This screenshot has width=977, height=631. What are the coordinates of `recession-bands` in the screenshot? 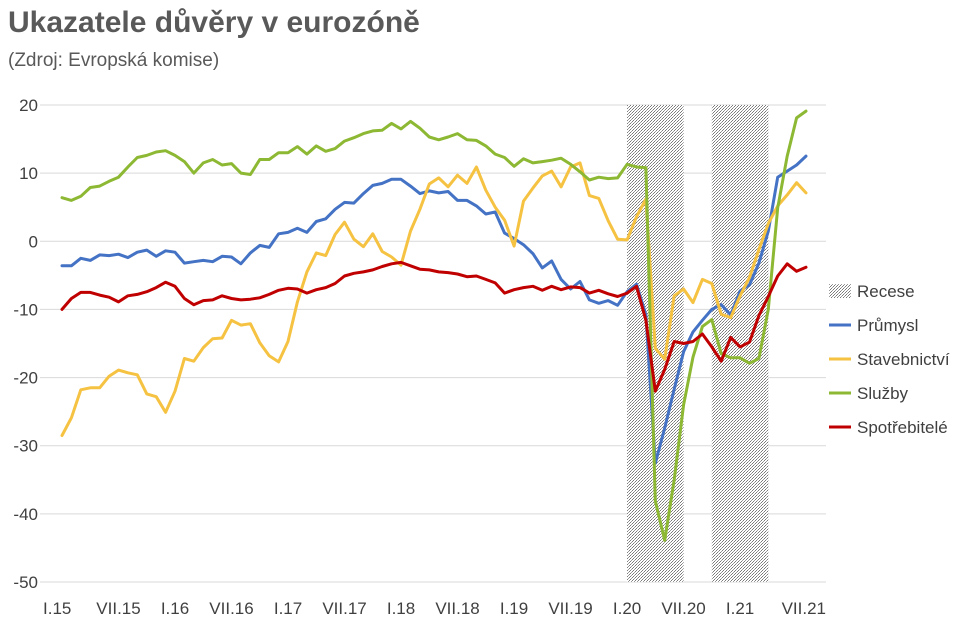 It's located at (698, 343).